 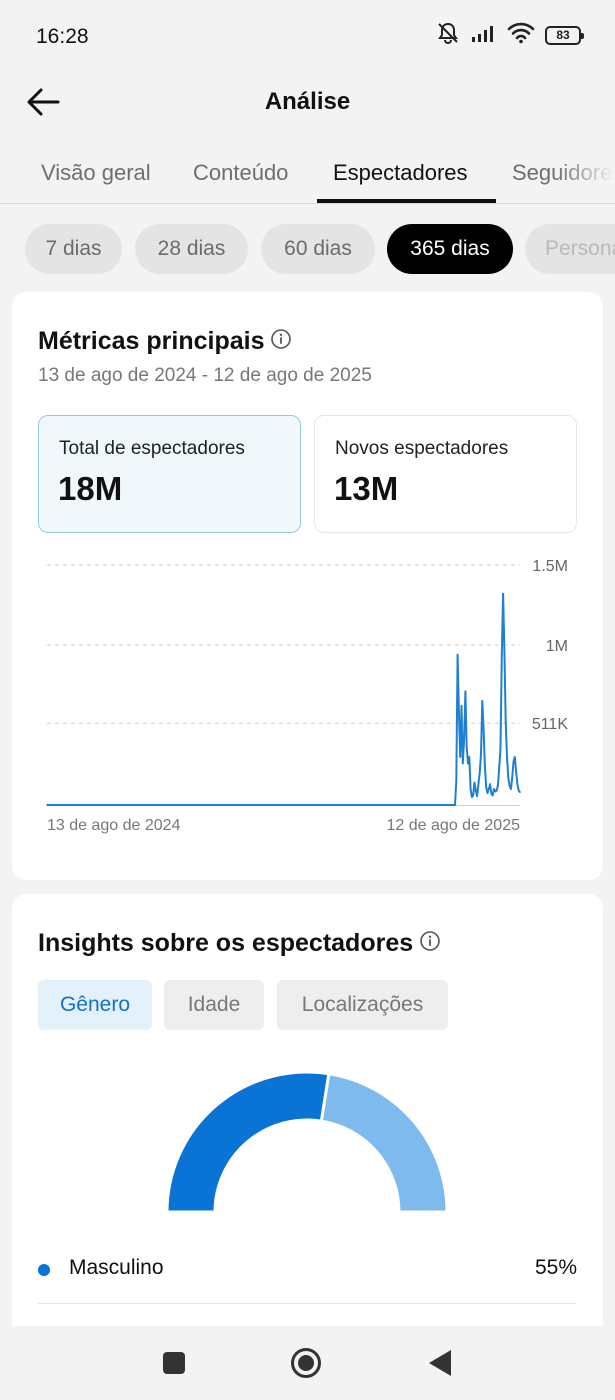 What do you see at coordinates (307, 101) in the screenshot?
I see `page-title: Análise` at bounding box center [307, 101].